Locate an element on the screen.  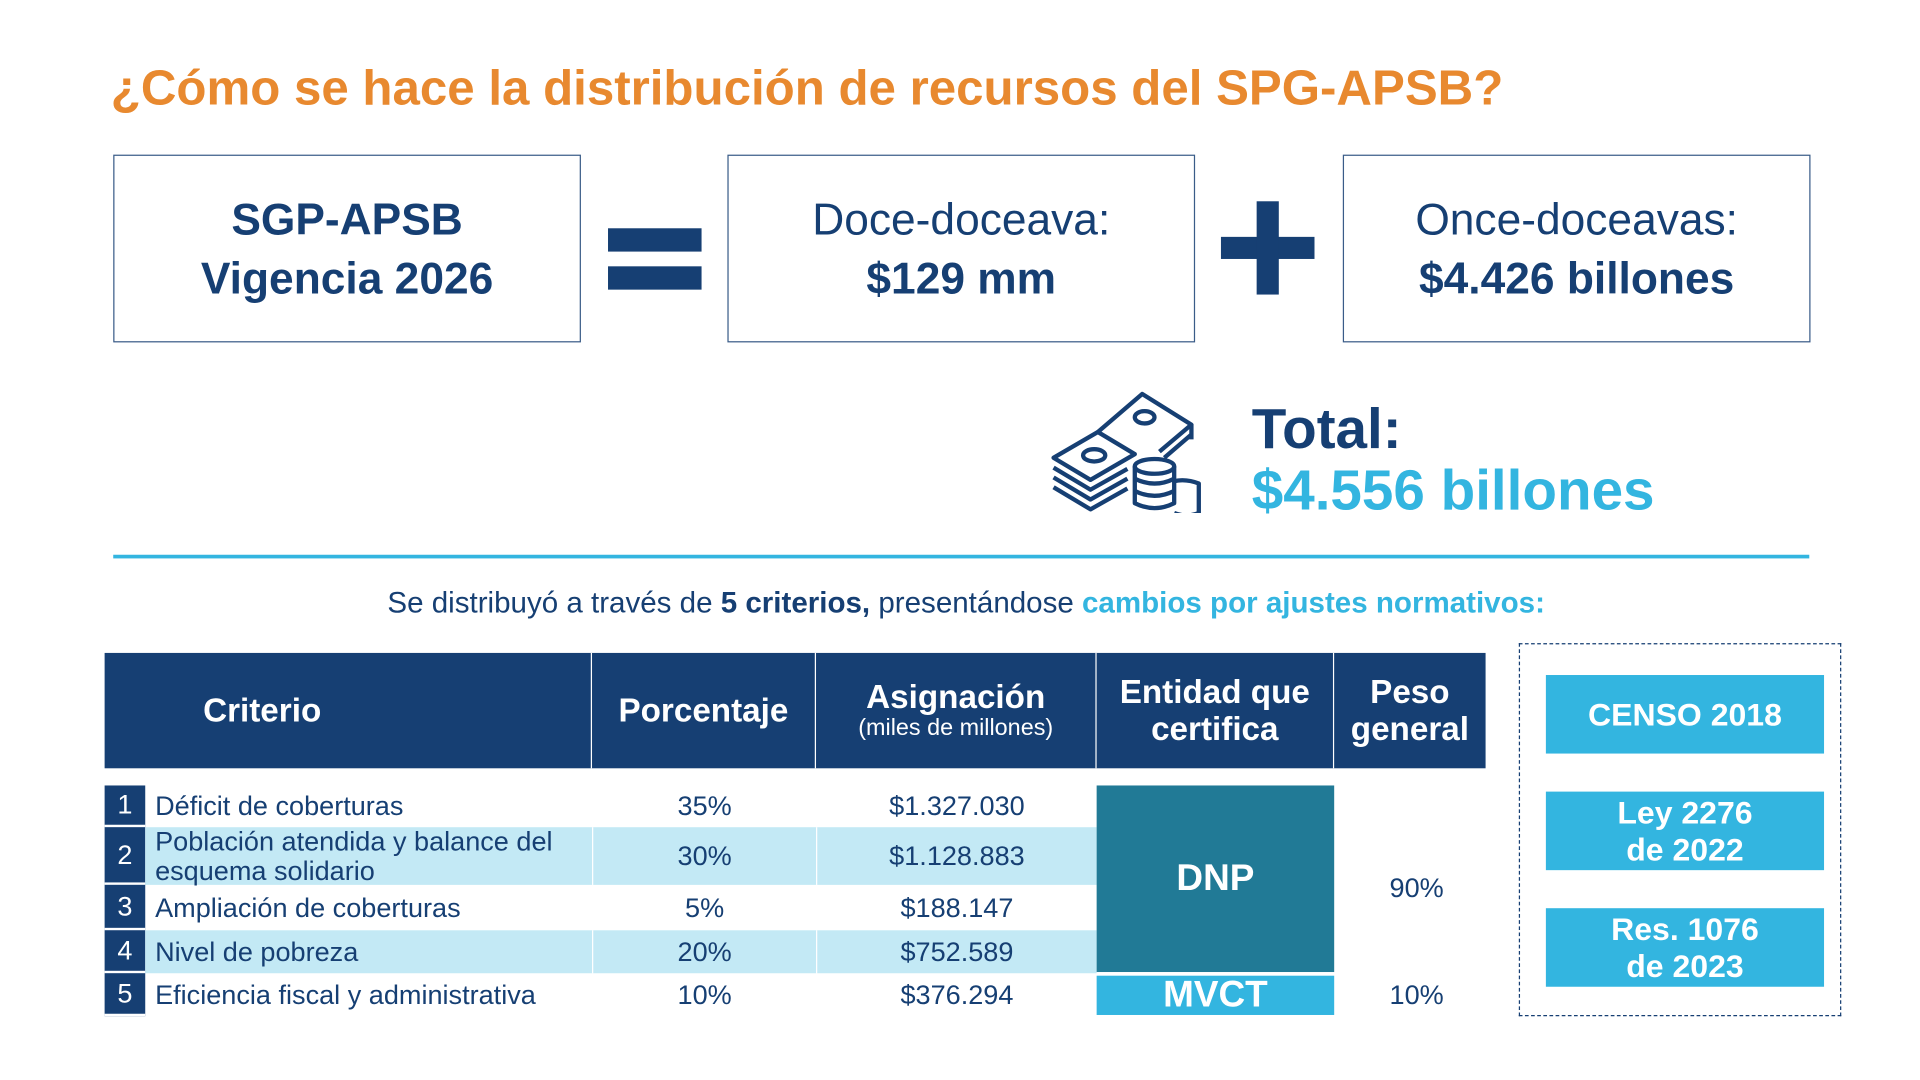
row-porcentaje: 20% is located at coordinates (704, 952).